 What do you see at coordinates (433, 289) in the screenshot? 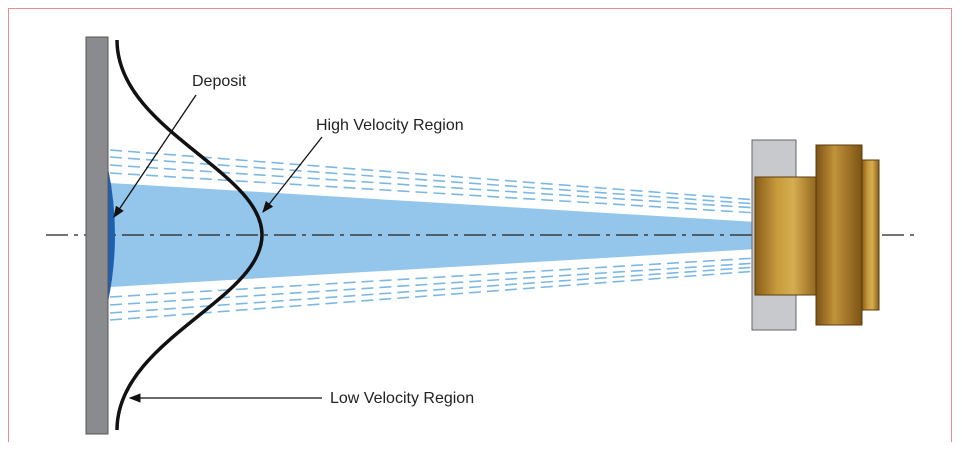
I see `spray-dash-lines-lower` at bounding box center [433, 289].